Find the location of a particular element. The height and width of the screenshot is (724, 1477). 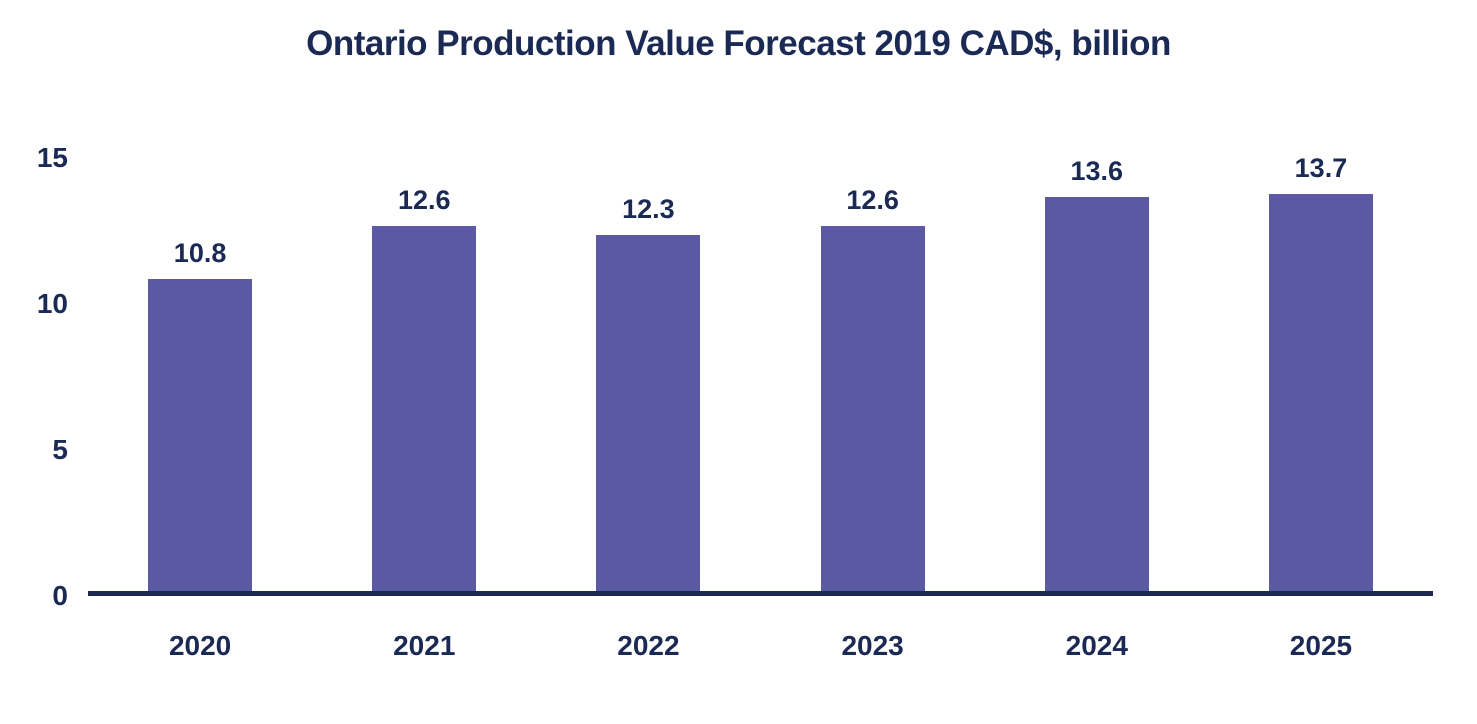

bar-value-label: 10.8 is located at coordinates (200, 253).